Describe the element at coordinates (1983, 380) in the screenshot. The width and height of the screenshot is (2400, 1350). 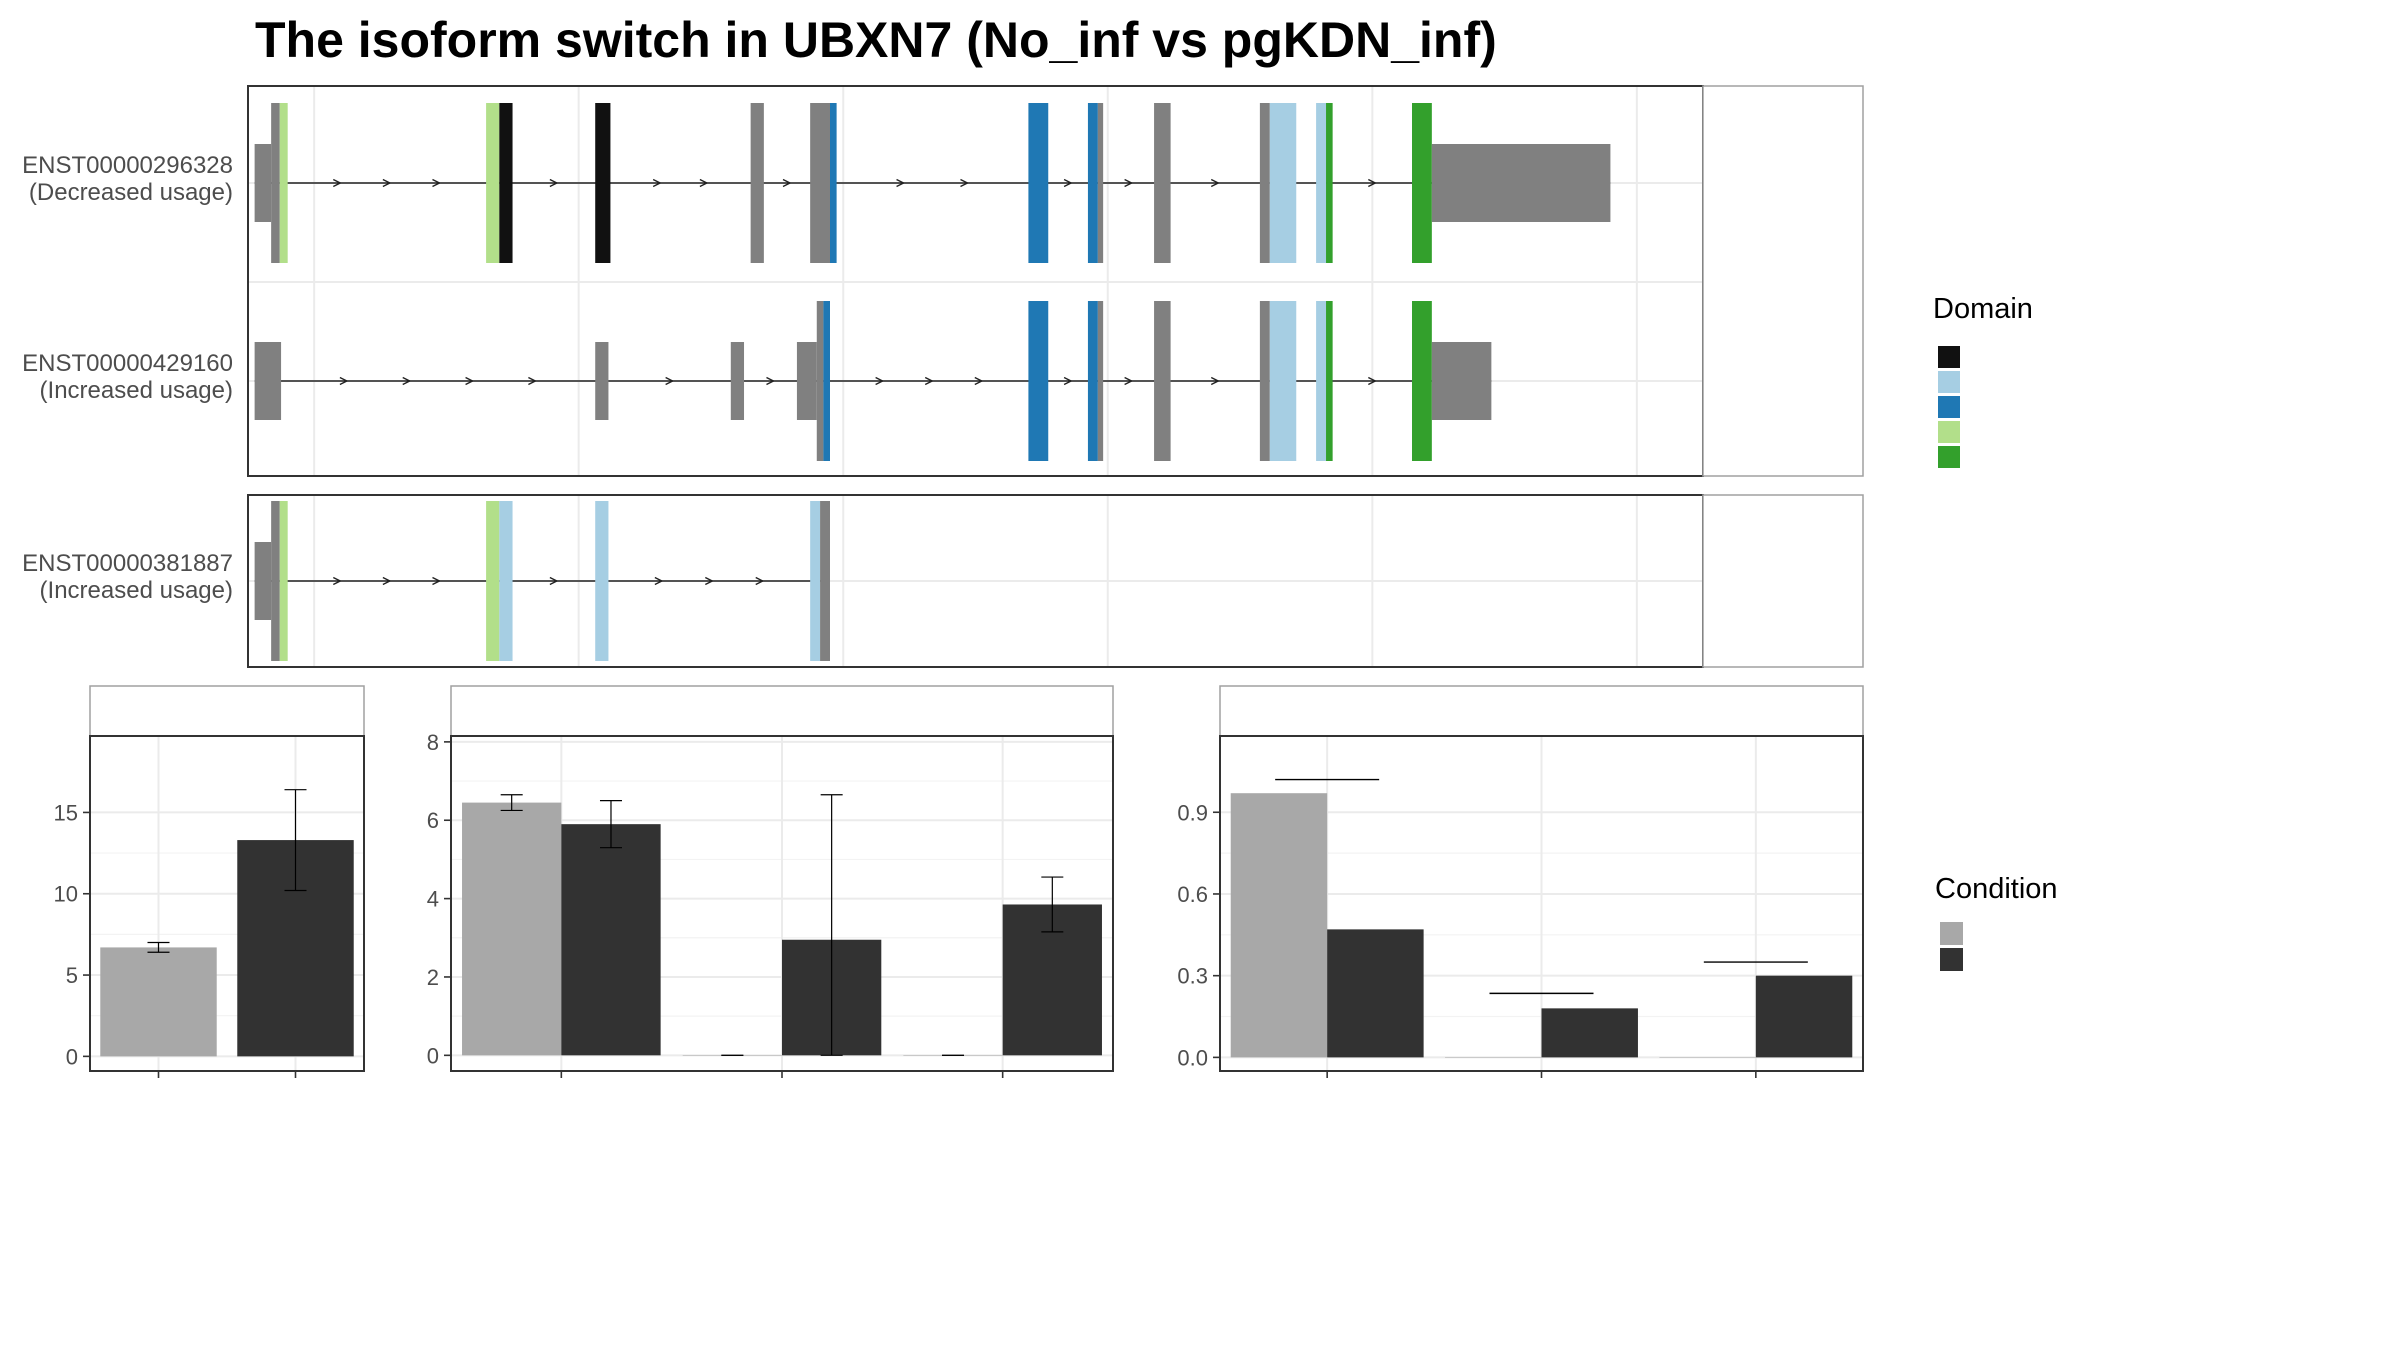
I see `domain-legend: Domain` at that location.